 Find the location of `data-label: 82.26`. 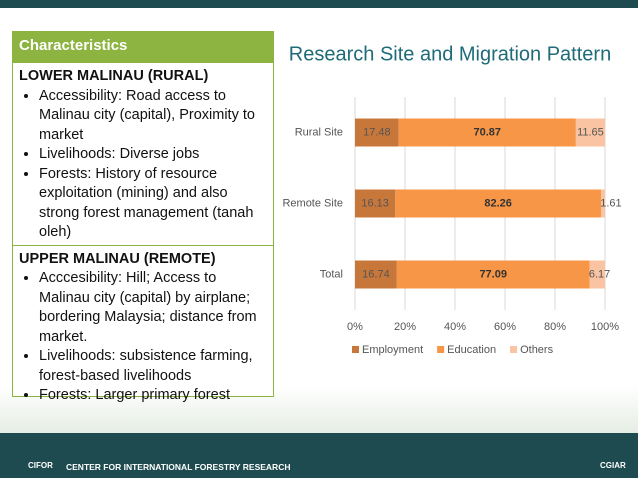

data-label: 82.26 is located at coordinates (498, 203).